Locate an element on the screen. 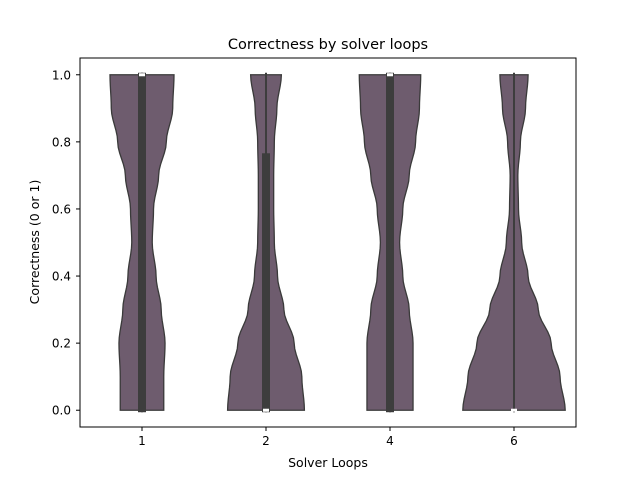 The width and height of the screenshot is (640, 484). y-ticks: 0.0 0.2 0.4 0.6 0.8 1.0 is located at coordinates (66, 243).